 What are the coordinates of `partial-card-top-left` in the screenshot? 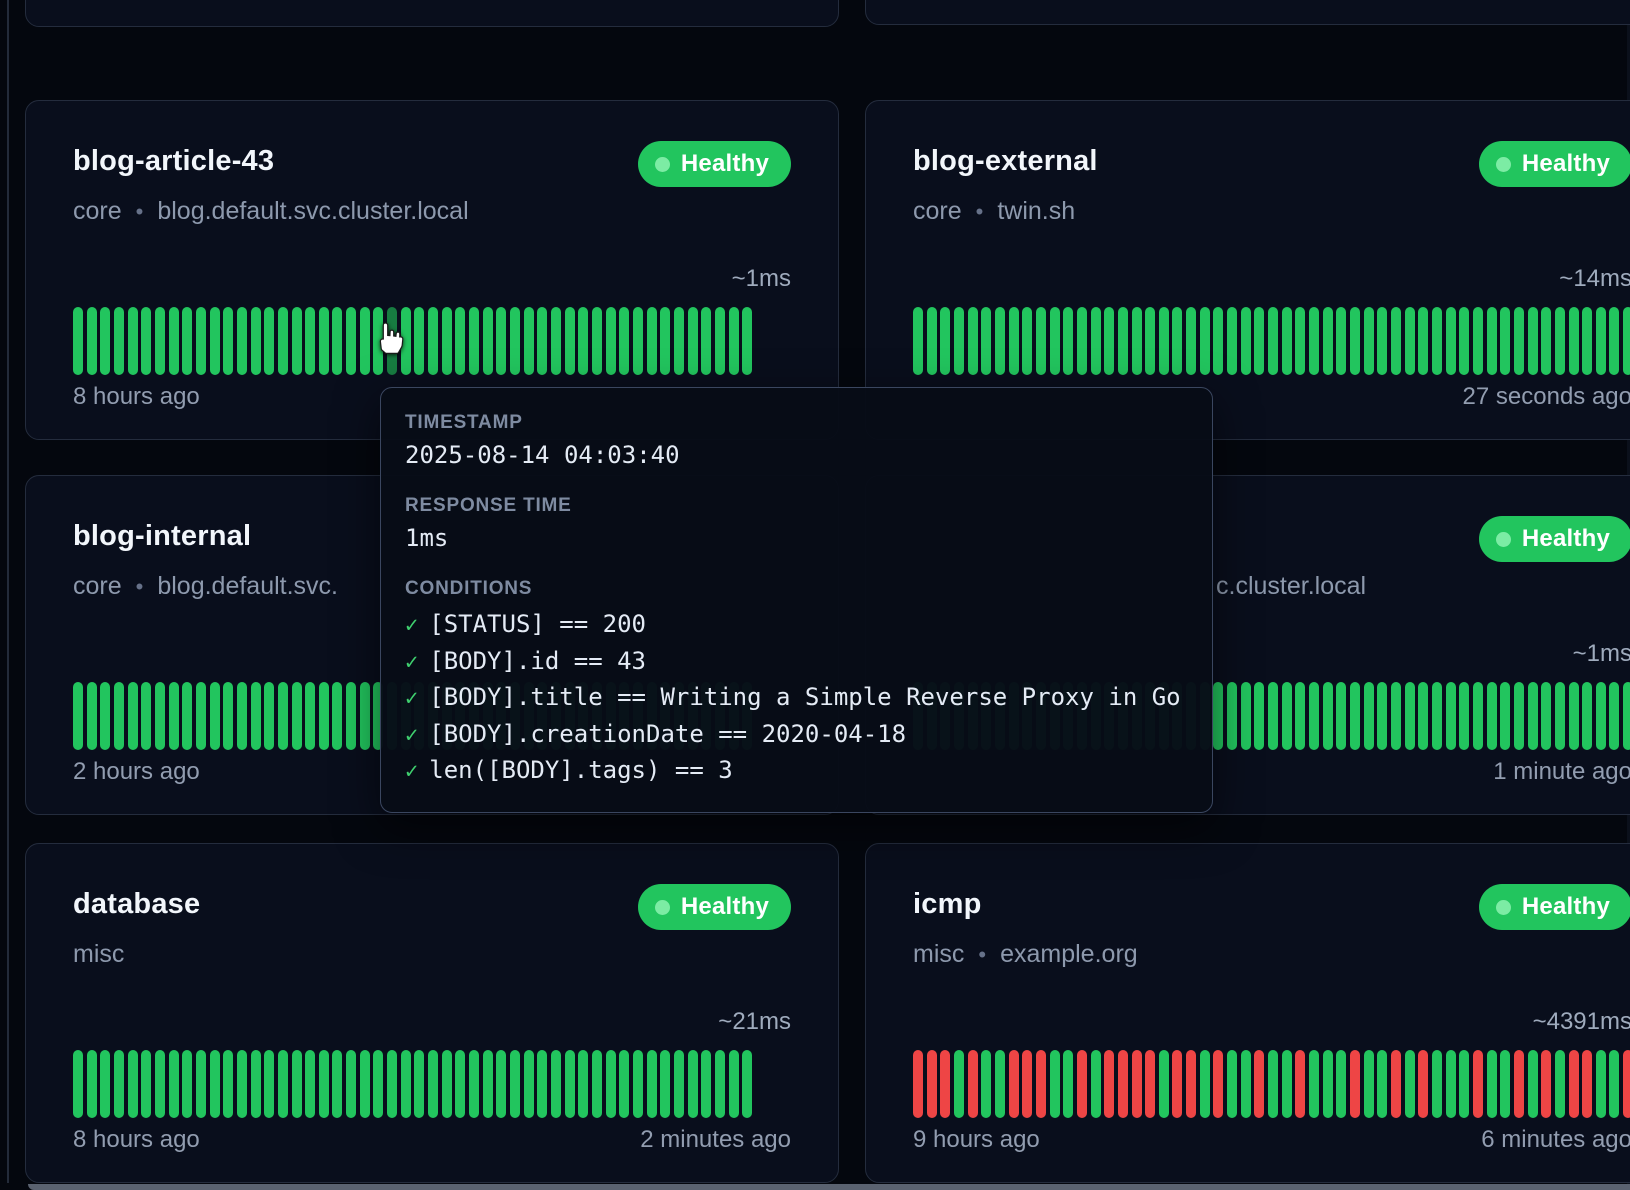 It's located at (432, 13).